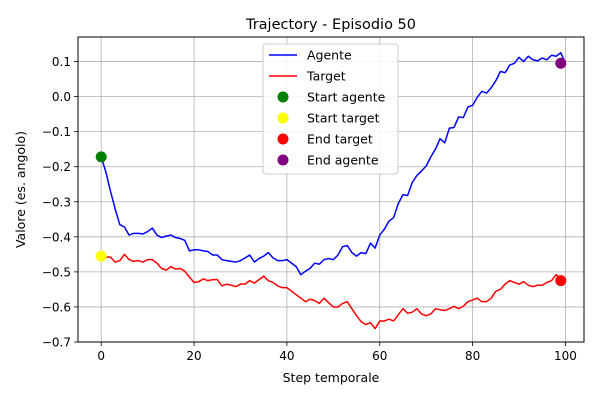 The image size is (600, 400). What do you see at coordinates (346, 97) in the screenshot?
I see `legend-label-start-agente: Start agente` at bounding box center [346, 97].